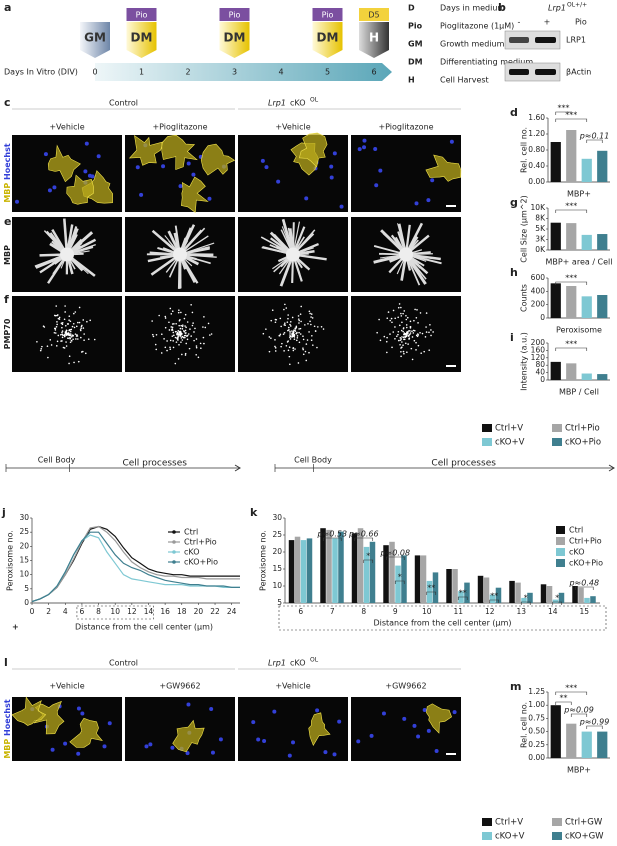 The height and width of the screenshot is (846, 617). I want to click on y-tick-label: 400, so click(538, 290).